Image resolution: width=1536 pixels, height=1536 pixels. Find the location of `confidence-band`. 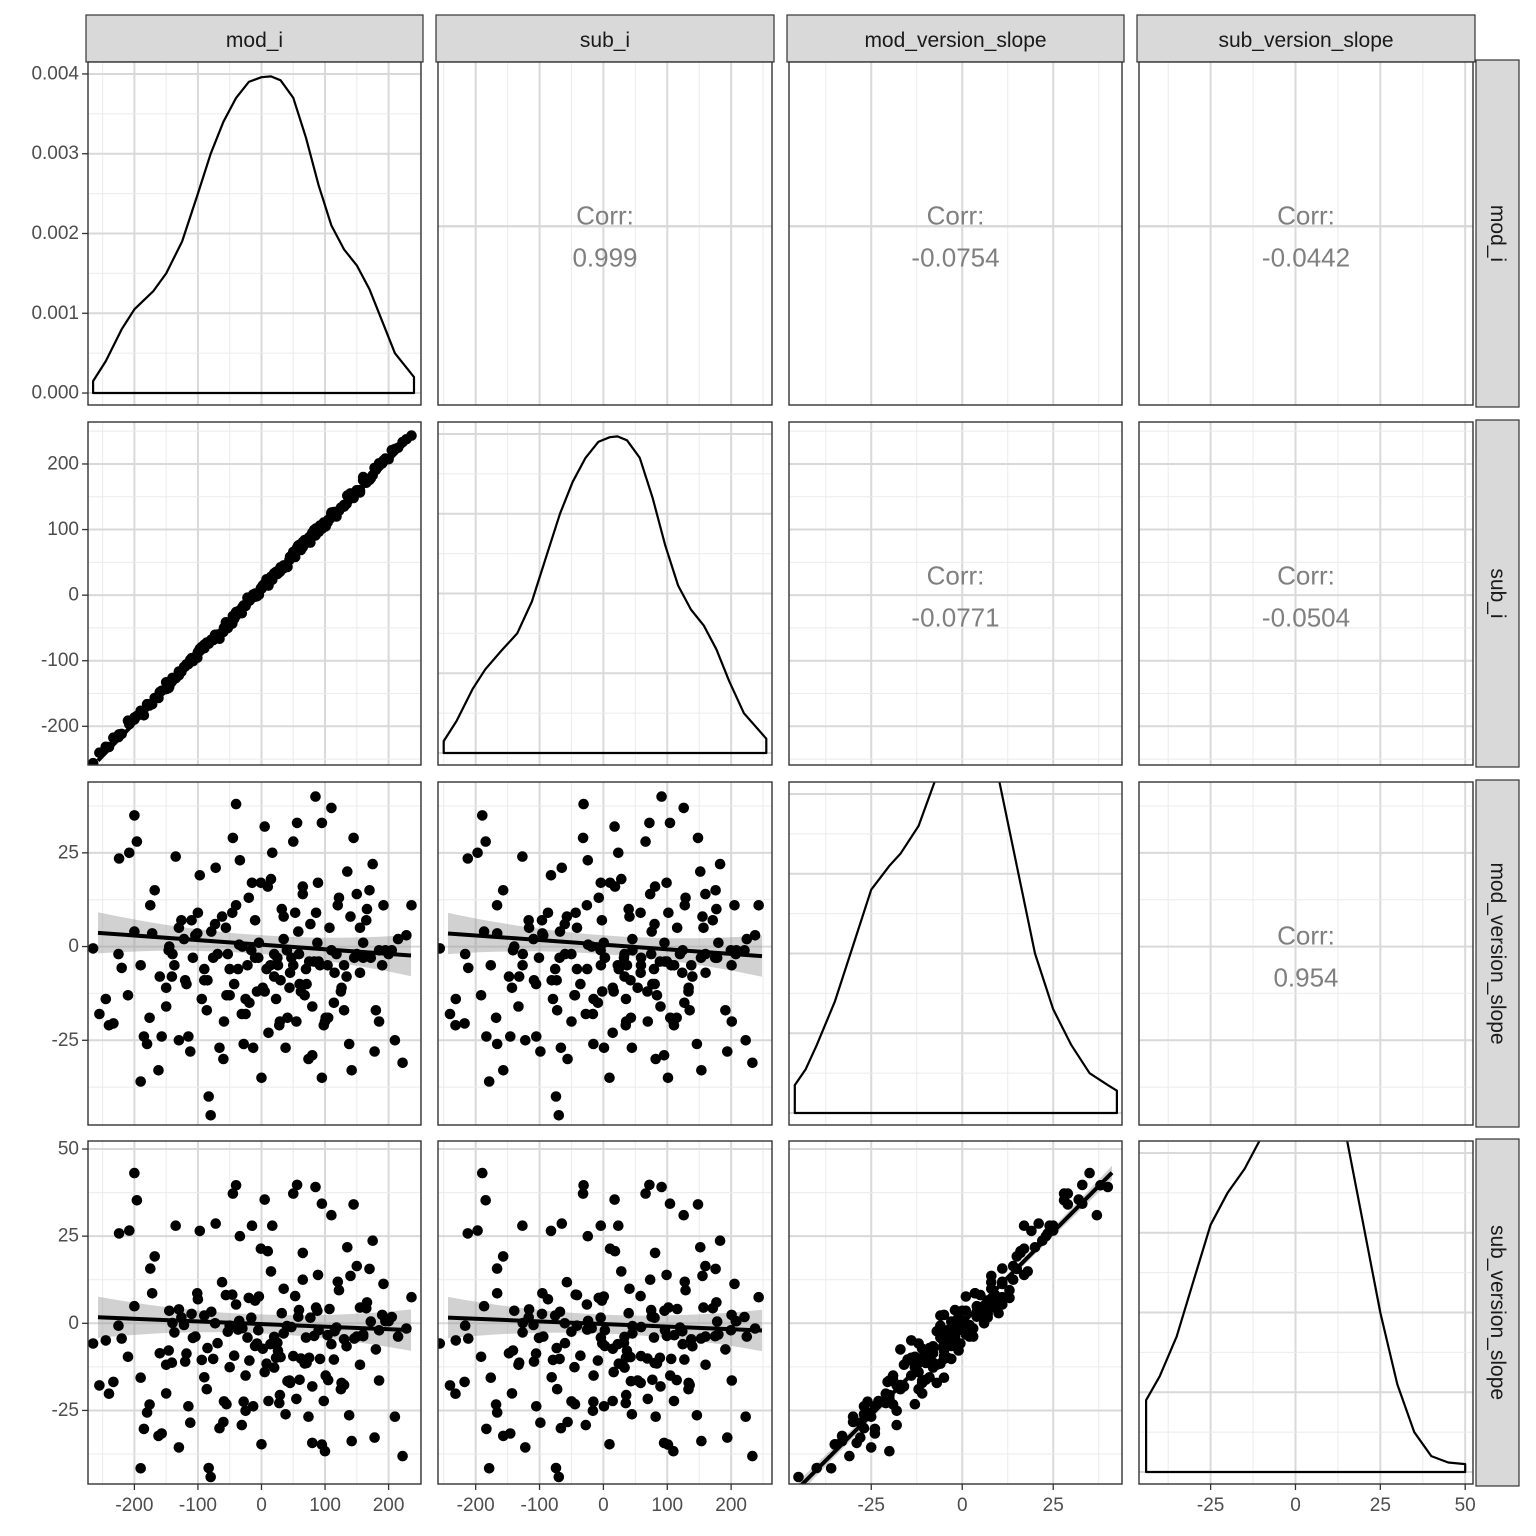

confidence-band is located at coordinates (955, 1324).